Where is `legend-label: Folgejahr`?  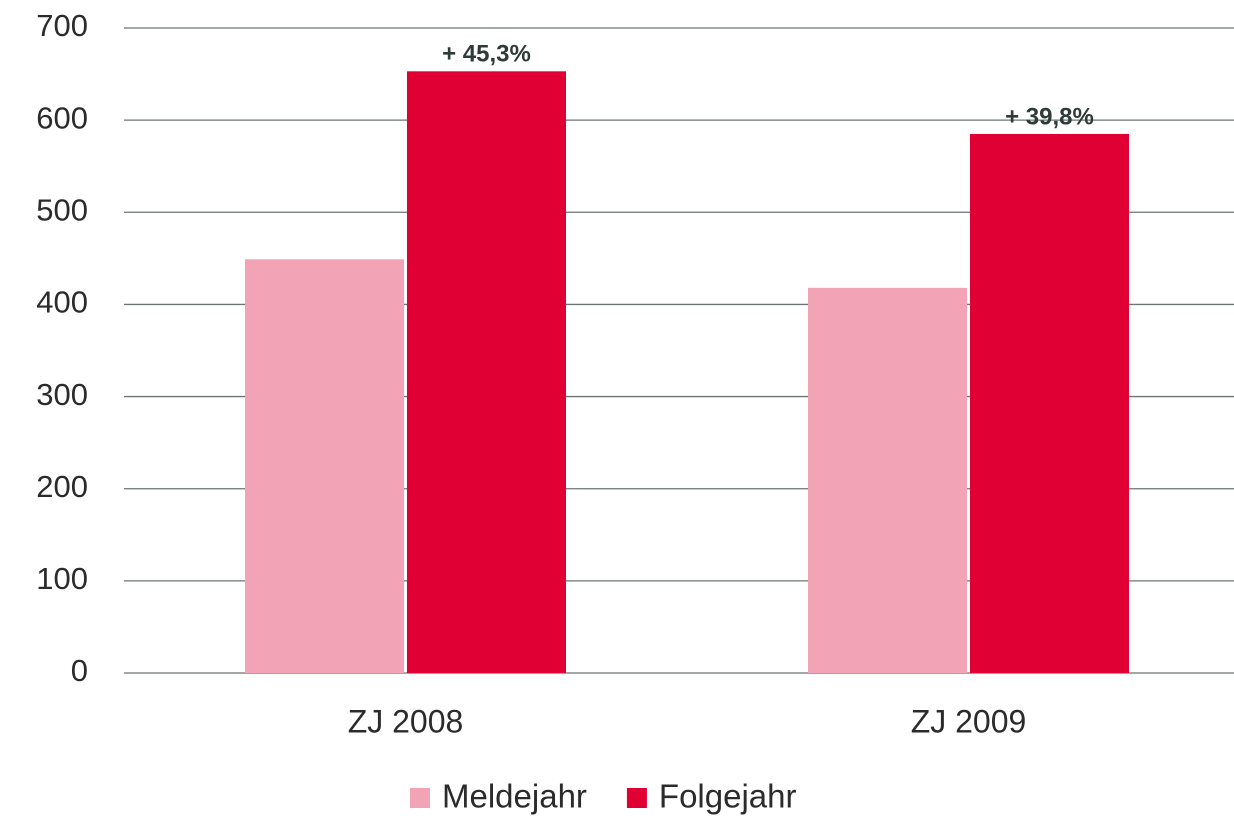 legend-label: Folgejahr is located at coordinates (728, 796).